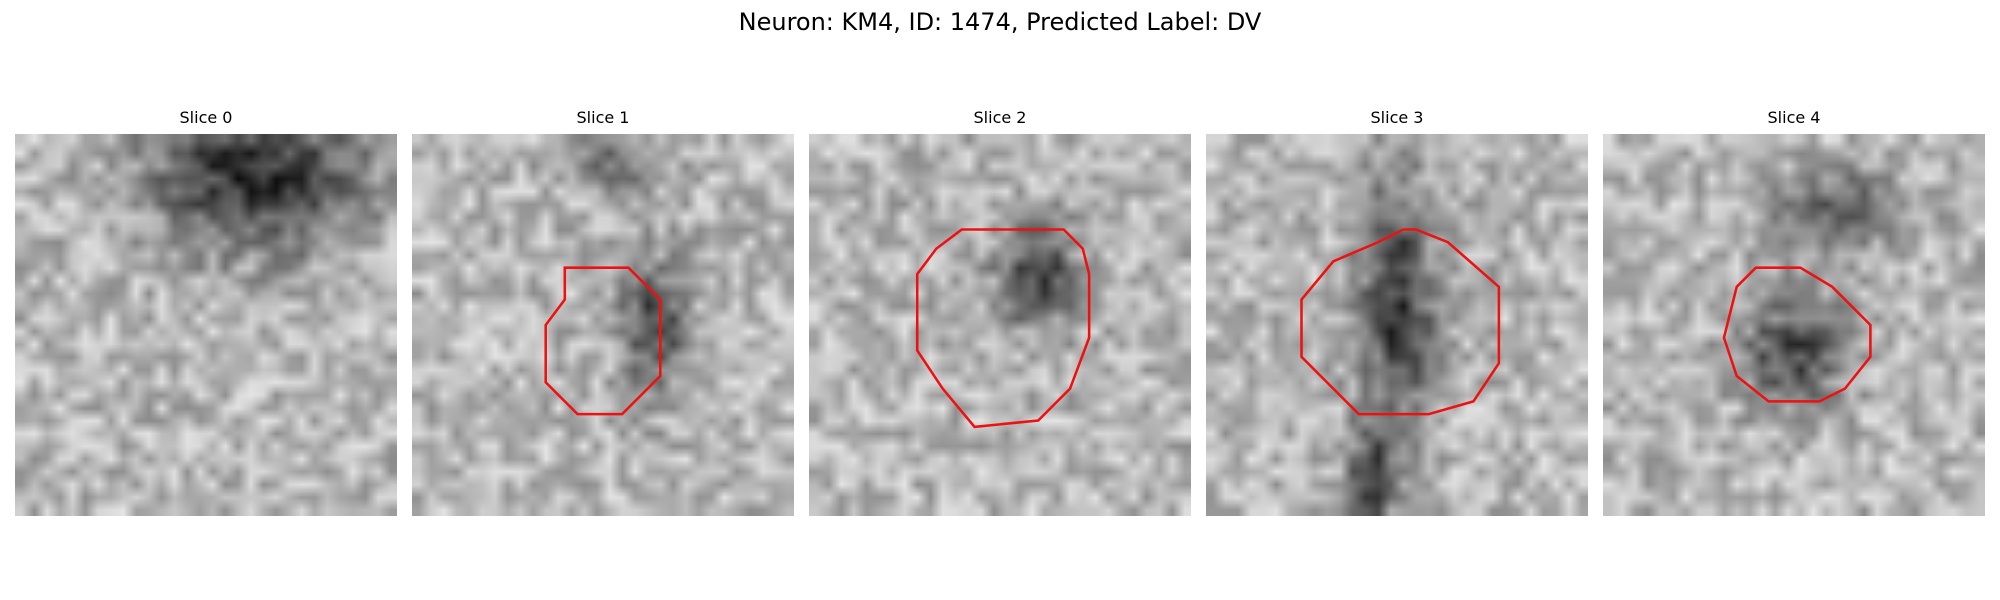  Describe the element at coordinates (1000, 117) in the screenshot. I see `slice-title-2: Slice 2` at that location.